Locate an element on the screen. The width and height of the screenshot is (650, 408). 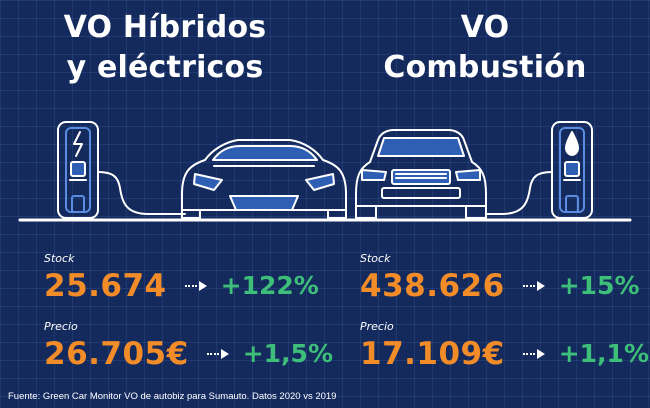
left-price-change: +1,5% is located at coordinates (287, 353).